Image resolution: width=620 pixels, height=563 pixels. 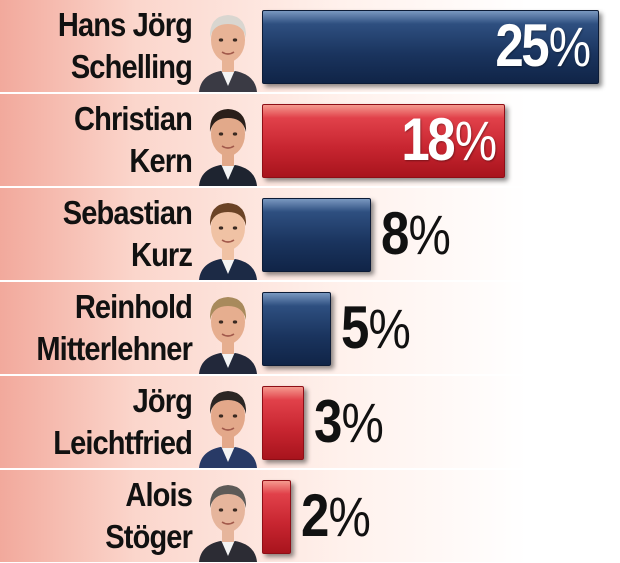 I want to click on data-label: 3%, so click(x=349, y=422).